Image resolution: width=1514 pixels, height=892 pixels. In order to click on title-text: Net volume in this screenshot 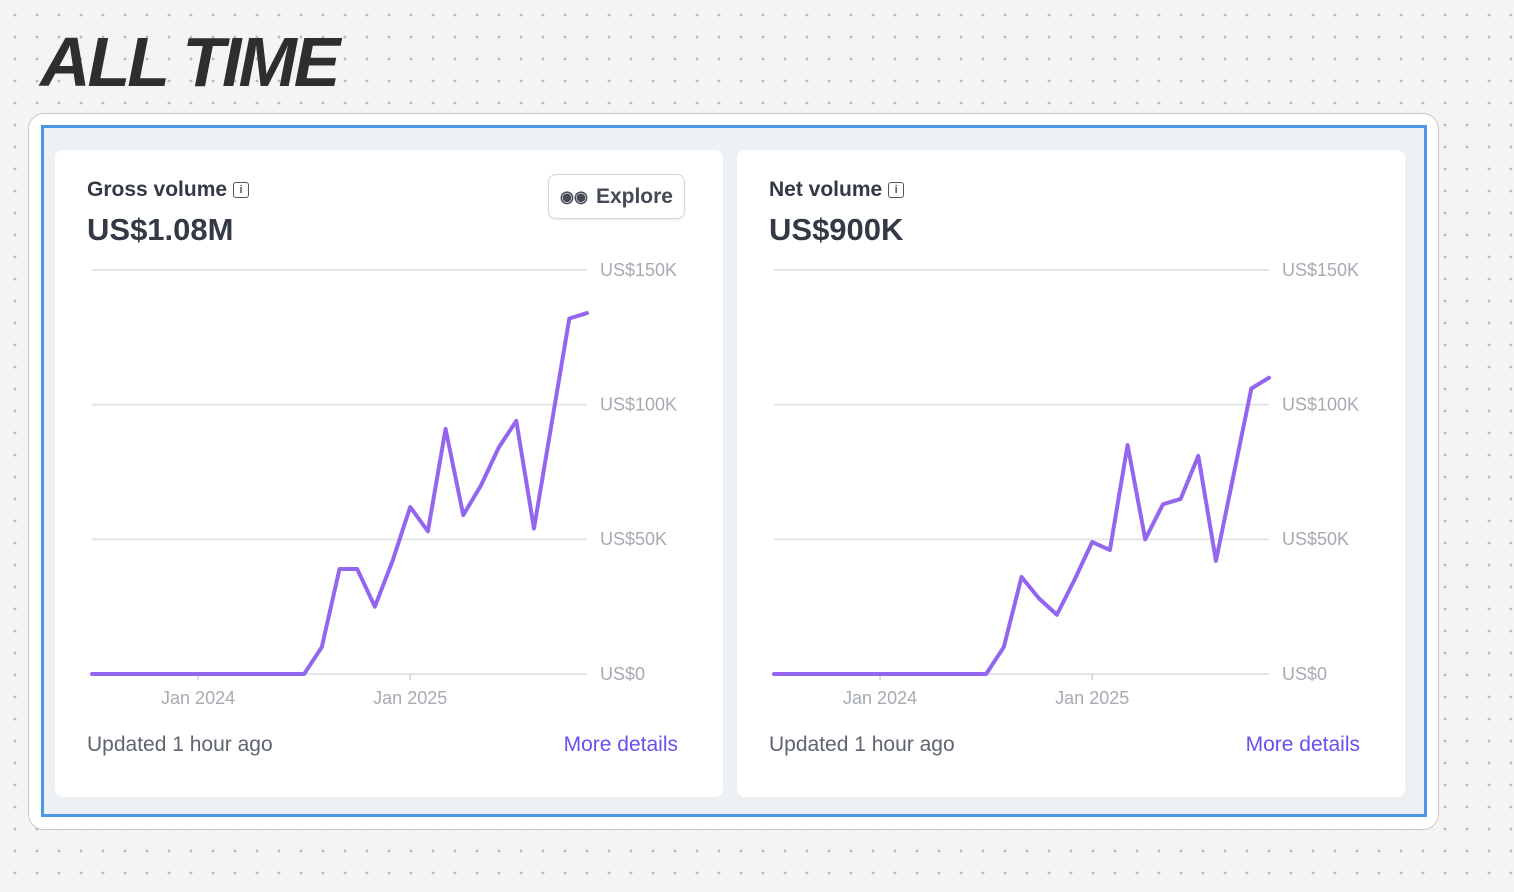, I will do `click(826, 189)`.